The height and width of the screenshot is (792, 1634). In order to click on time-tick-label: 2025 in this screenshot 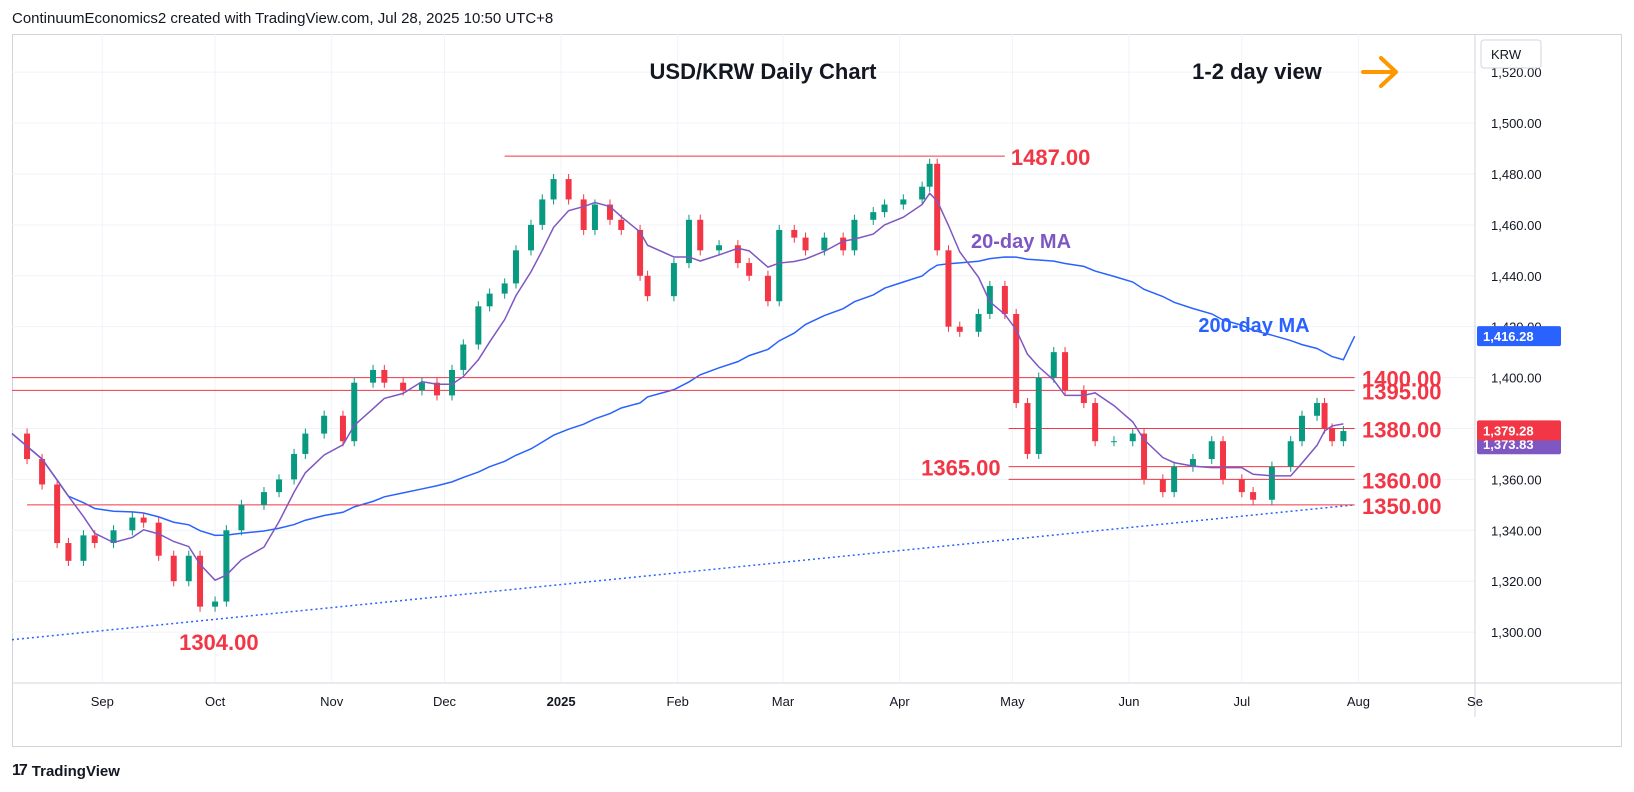, I will do `click(561, 701)`.